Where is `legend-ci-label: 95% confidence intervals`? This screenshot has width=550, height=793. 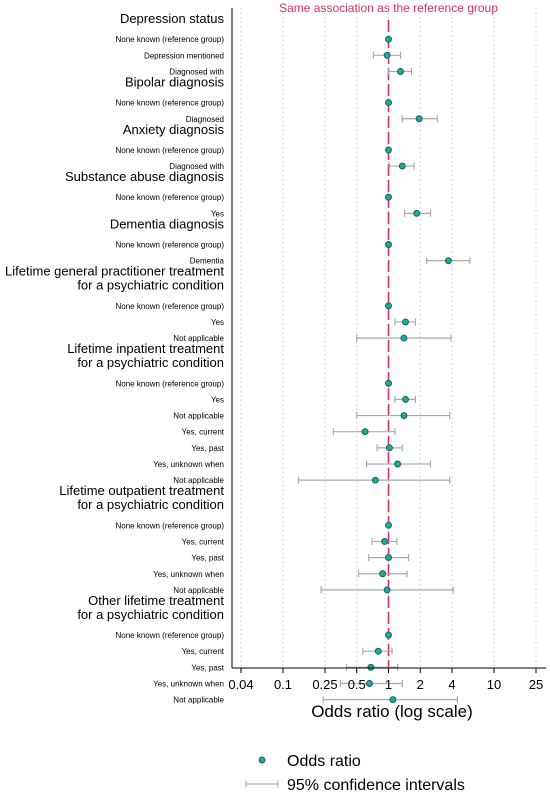
legend-ci-label: 95% confidence intervals is located at coordinates (376, 785).